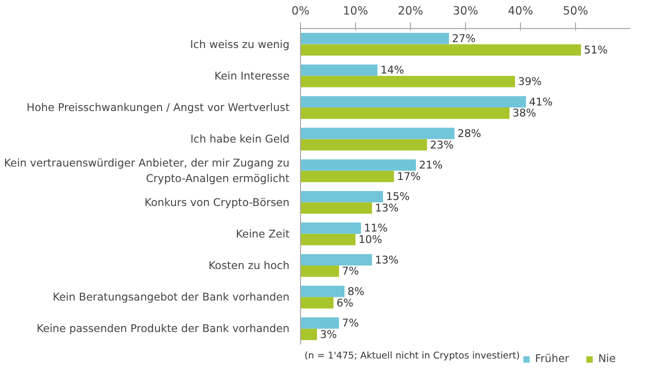  I want to click on legend-label: Nie, so click(607, 358).